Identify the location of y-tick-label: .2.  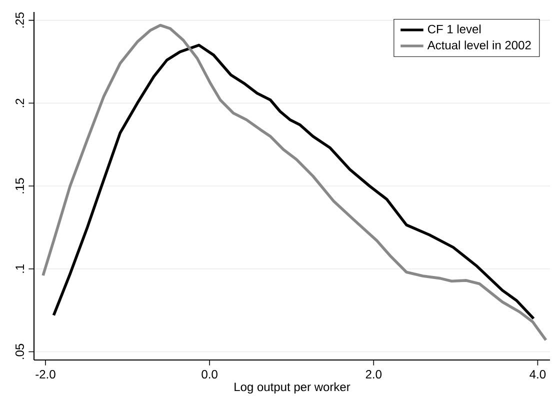
(20, 103).